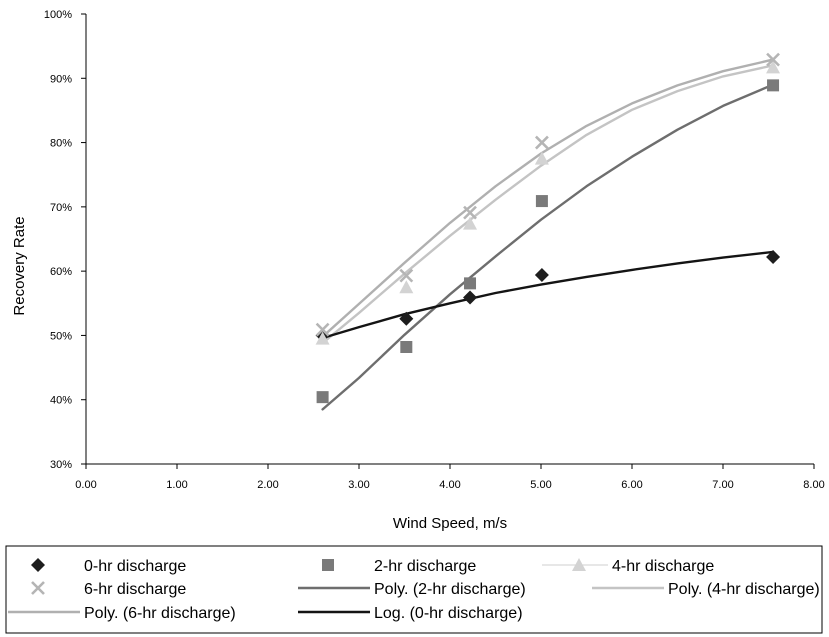 Image resolution: width=829 pixels, height=637 pixels. Describe the element at coordinates (61, 272) in the screenshot. I see `y-tick-label: 60%` at that location.